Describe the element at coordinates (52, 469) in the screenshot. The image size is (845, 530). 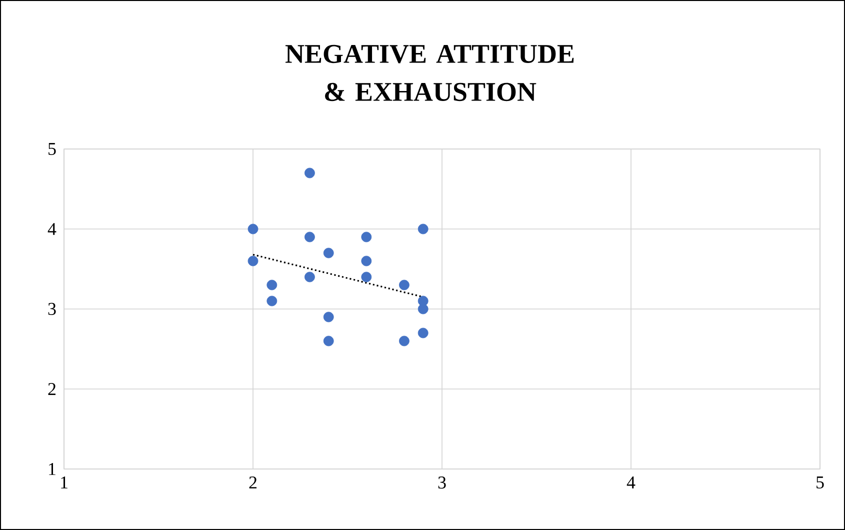
I see `y-tick-label: 1` at that location.